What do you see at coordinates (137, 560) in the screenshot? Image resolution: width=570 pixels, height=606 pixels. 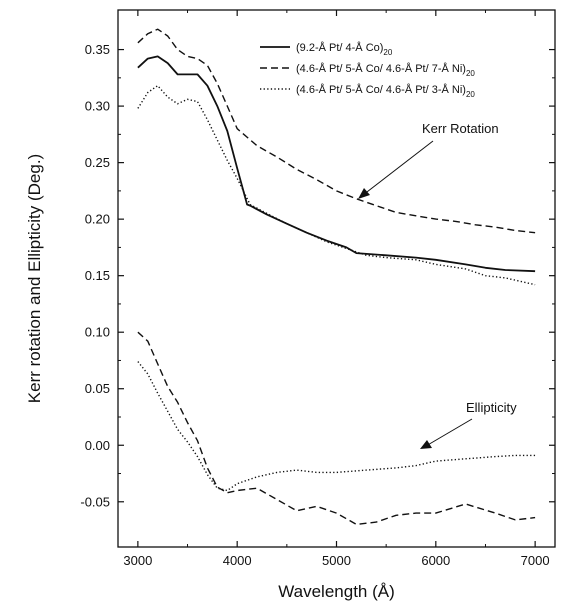 I see `x-tick-label: 3000` at bounding box center [137, 560].